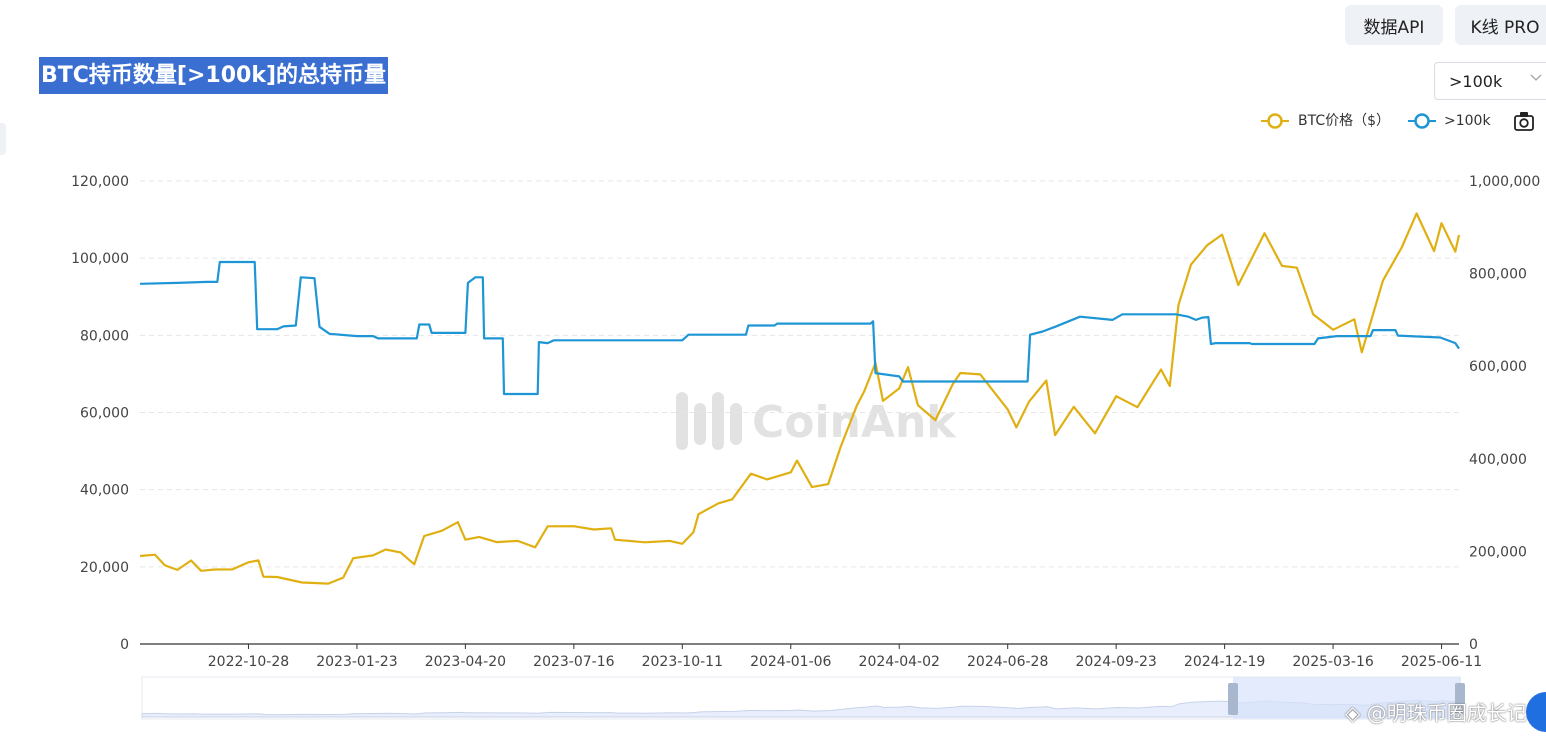 The image size is (1546, 737). What do you see at coordinates (104, 336) in the screenshot?
I see `left-tick-label: 80,000` at bounding box center [104, 336].